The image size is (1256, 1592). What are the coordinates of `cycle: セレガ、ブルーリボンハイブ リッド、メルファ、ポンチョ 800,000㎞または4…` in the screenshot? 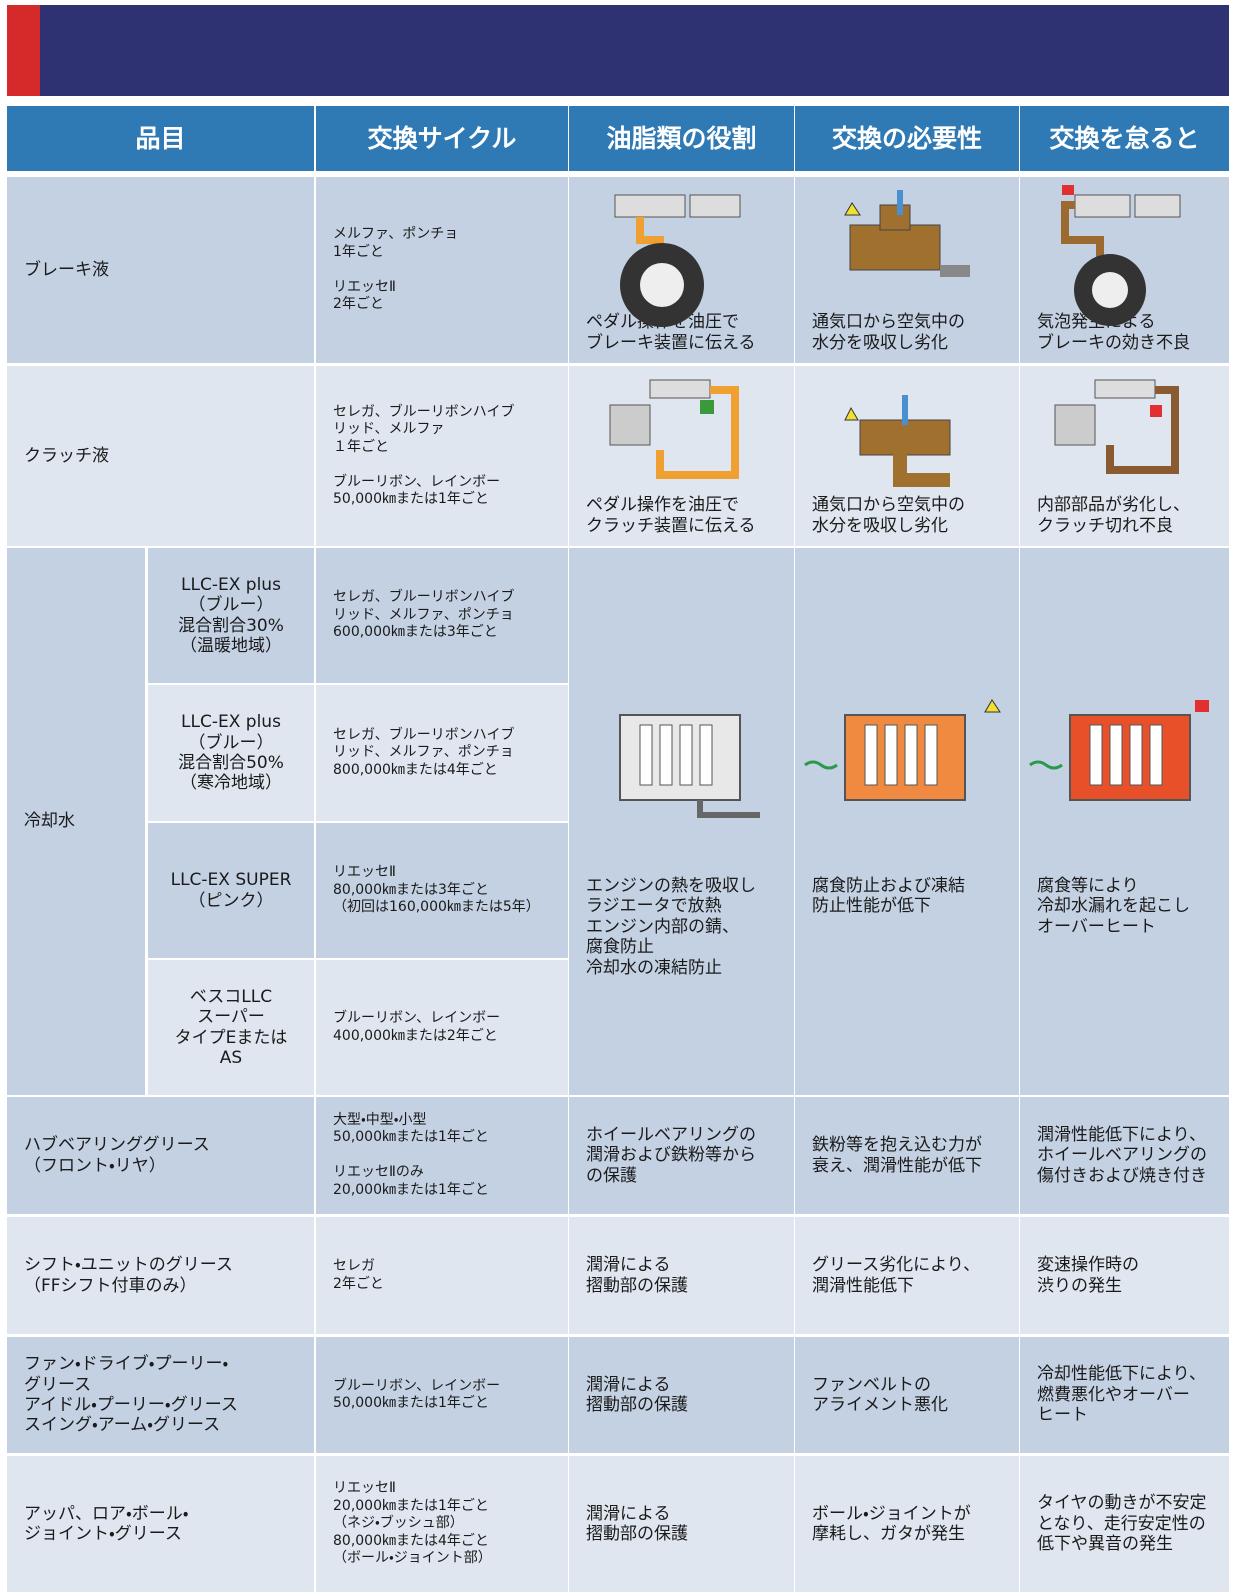 It's located at (442, 753).